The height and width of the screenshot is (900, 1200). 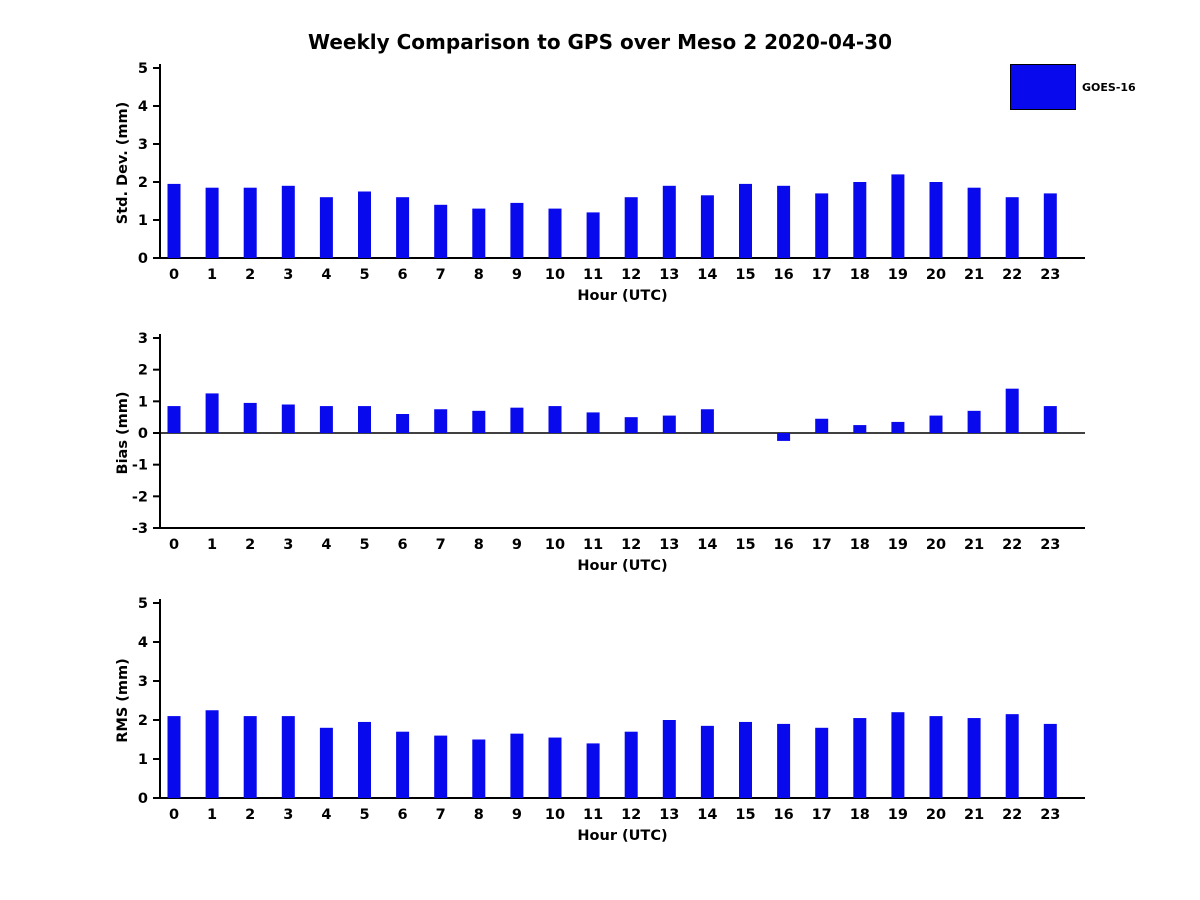 What do you see at coordinates (140, 497) in the screenshot?
I see `y-tick-label: -2` at bounding box center [140, 497].